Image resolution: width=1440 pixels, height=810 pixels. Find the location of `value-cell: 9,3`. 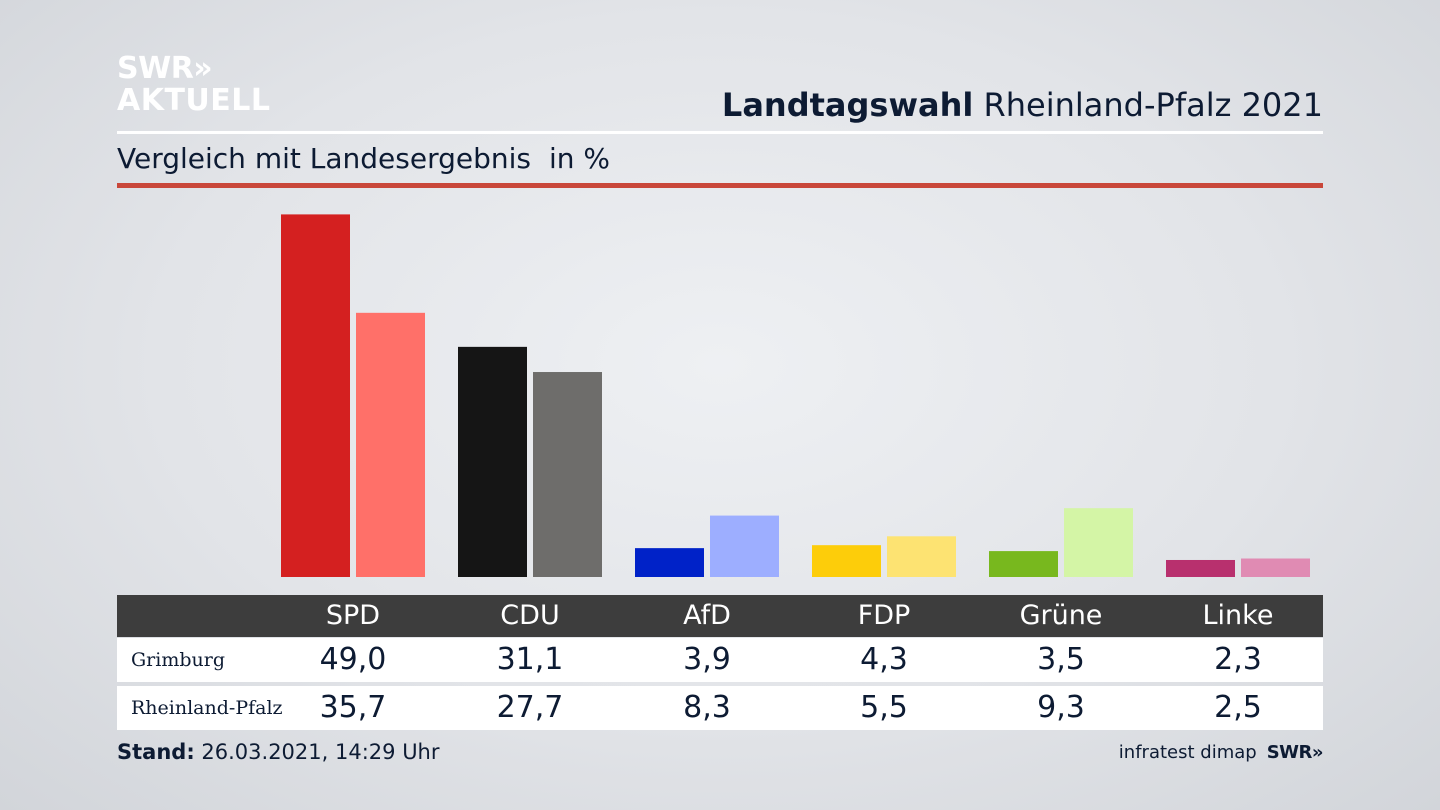

value-cell: 9,3 is located at coordinates (1061, 707).